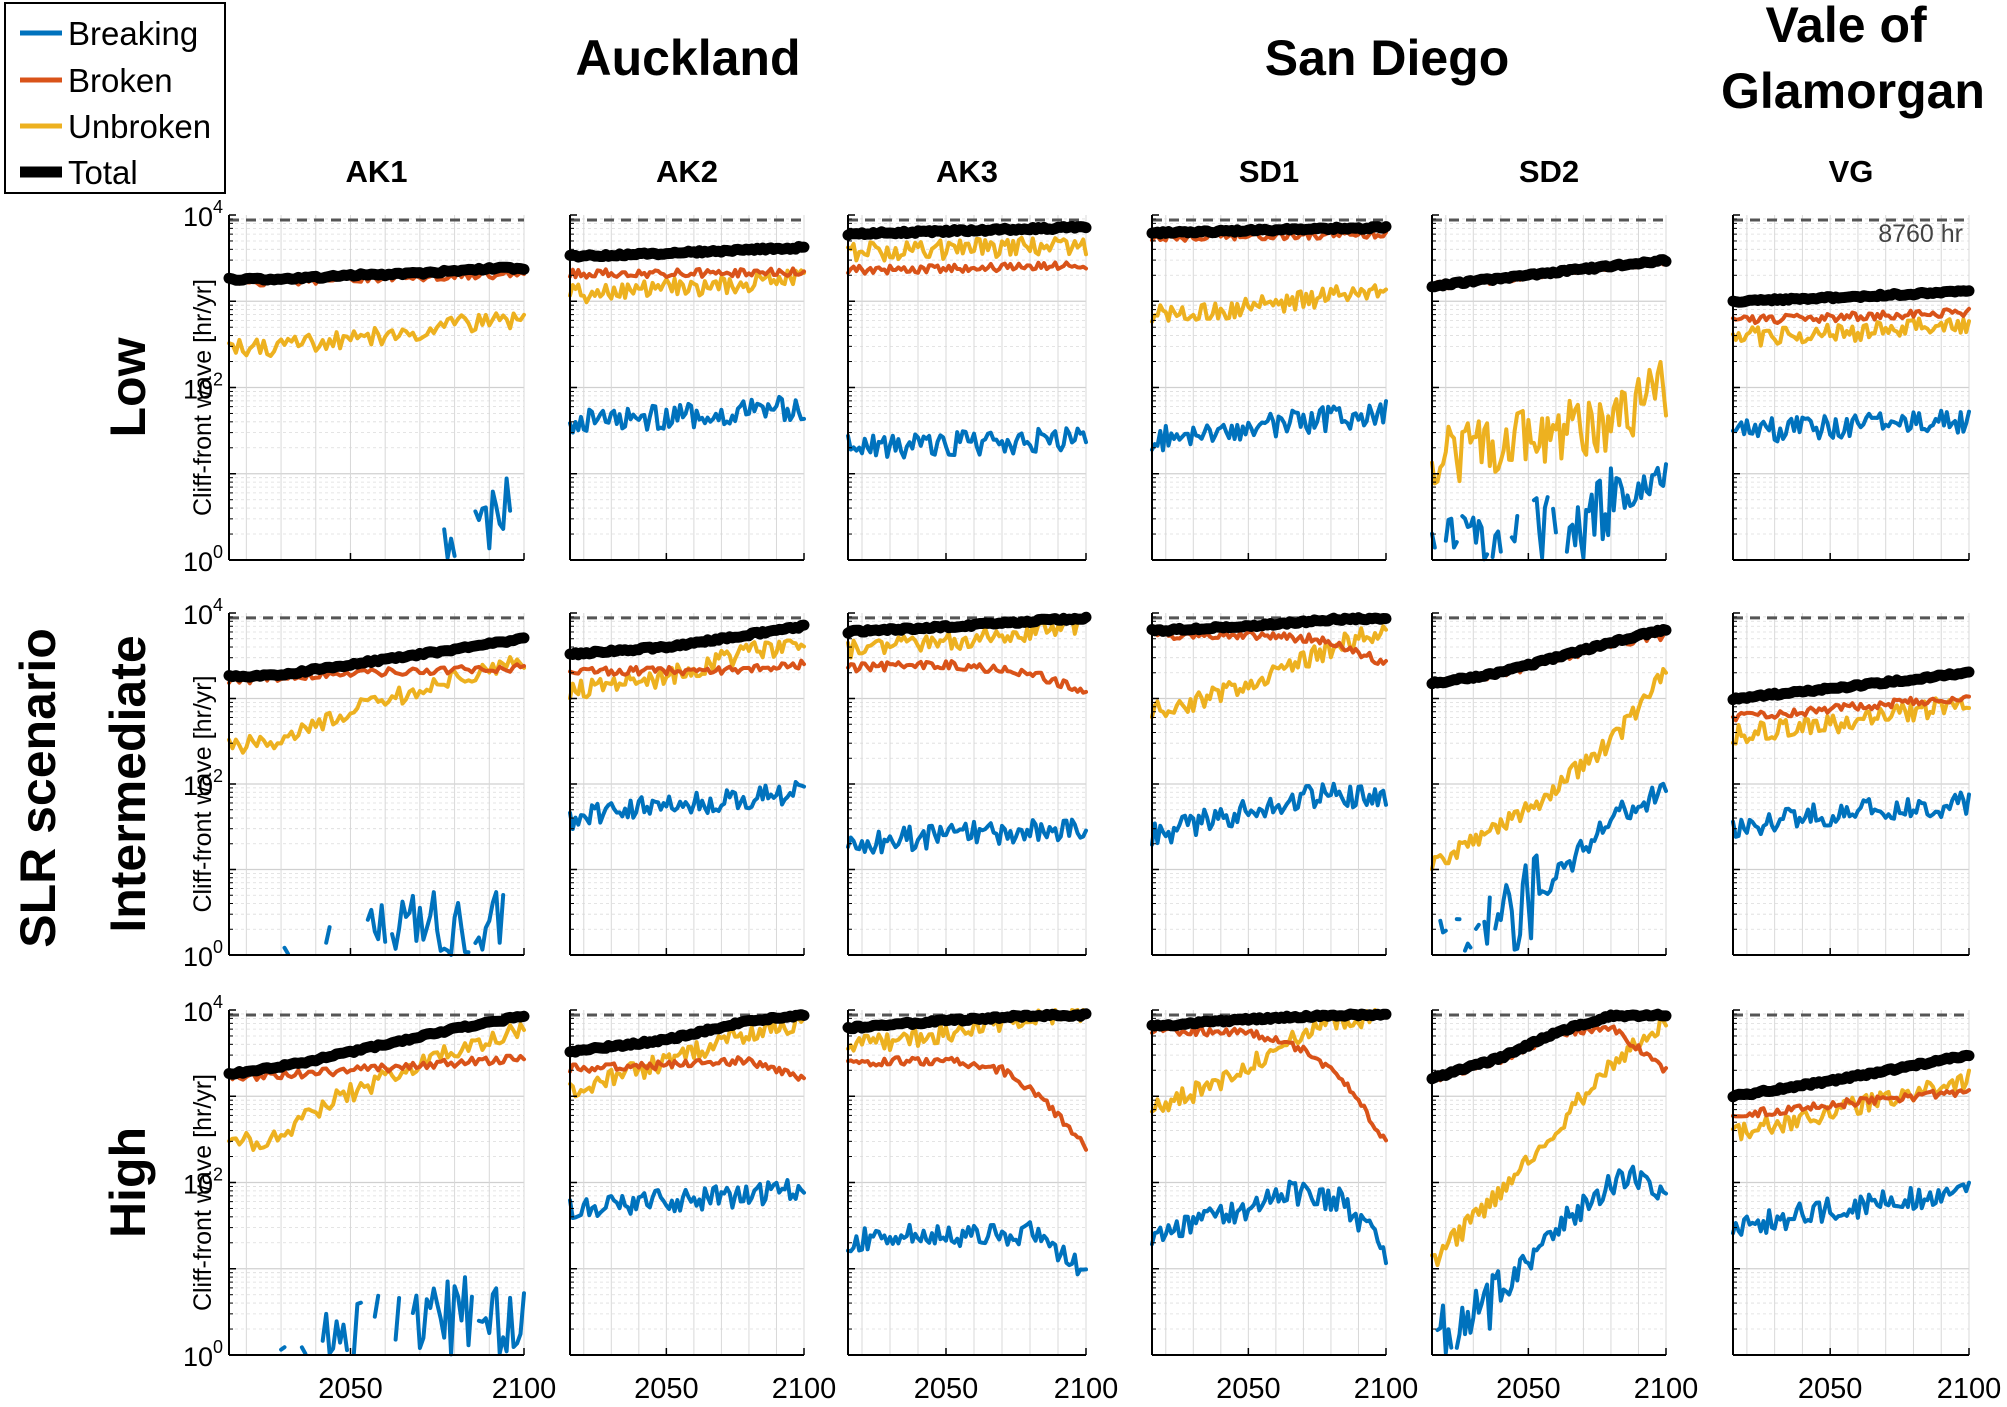 The height and width of the screenshot is (1407, 2007). What do you see at coordinates (1851, 1143) in the screenshot?
I see `panel-high-vg-series` at bounding box center [1851, 1143].